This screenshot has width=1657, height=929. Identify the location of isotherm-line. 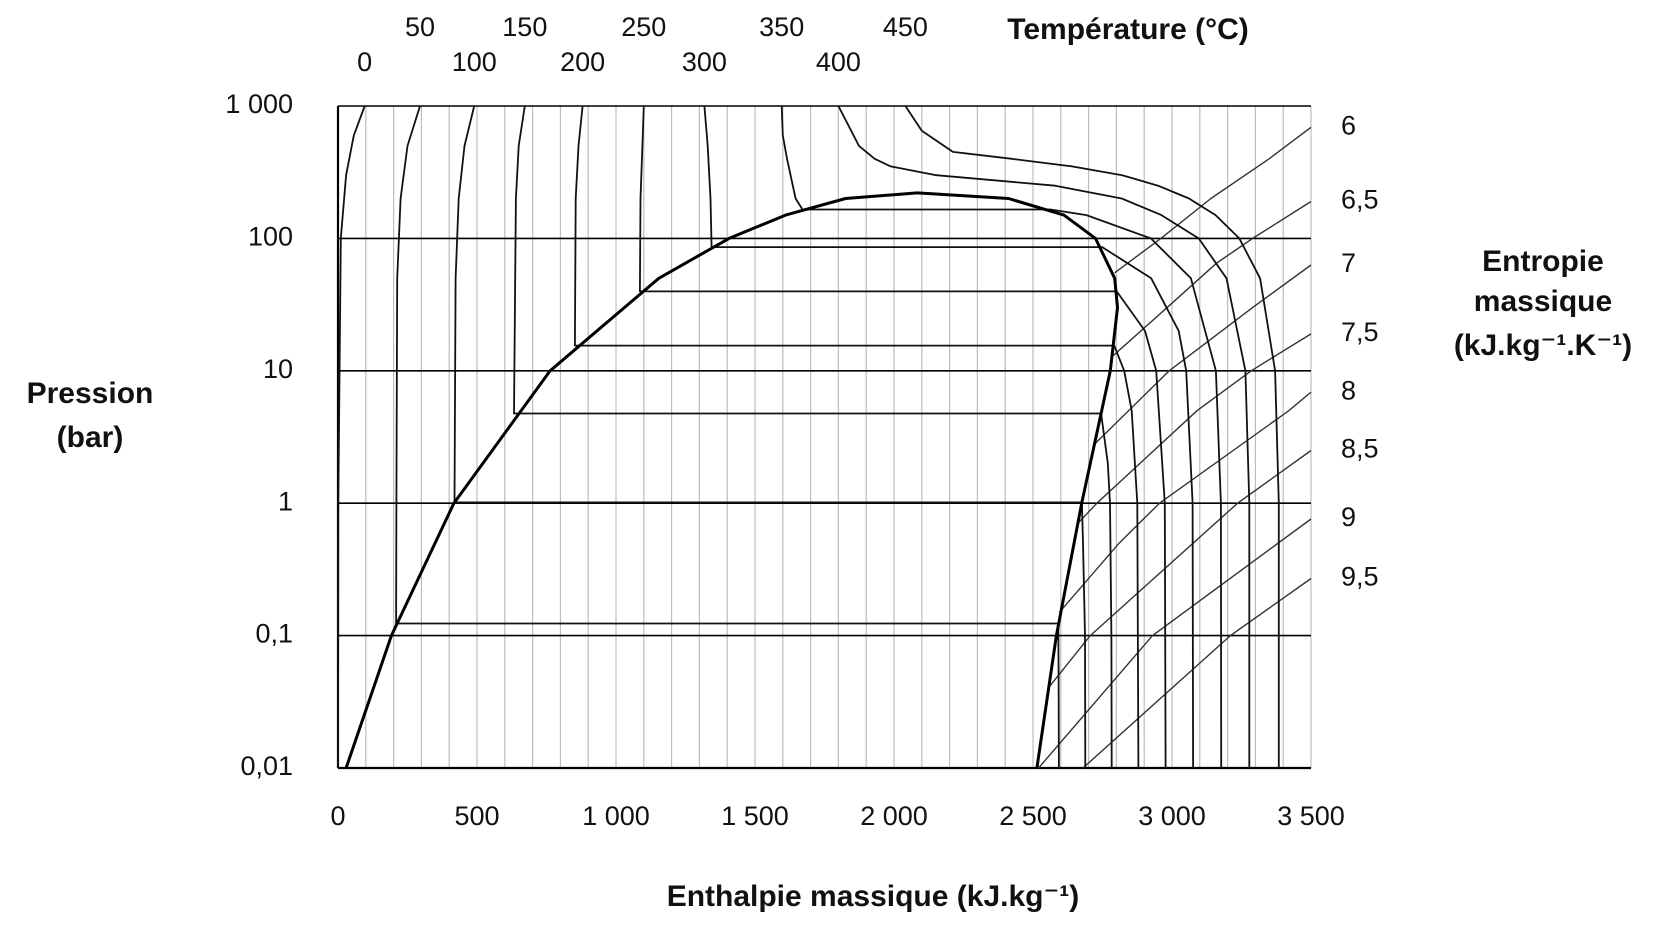
(351, 437).